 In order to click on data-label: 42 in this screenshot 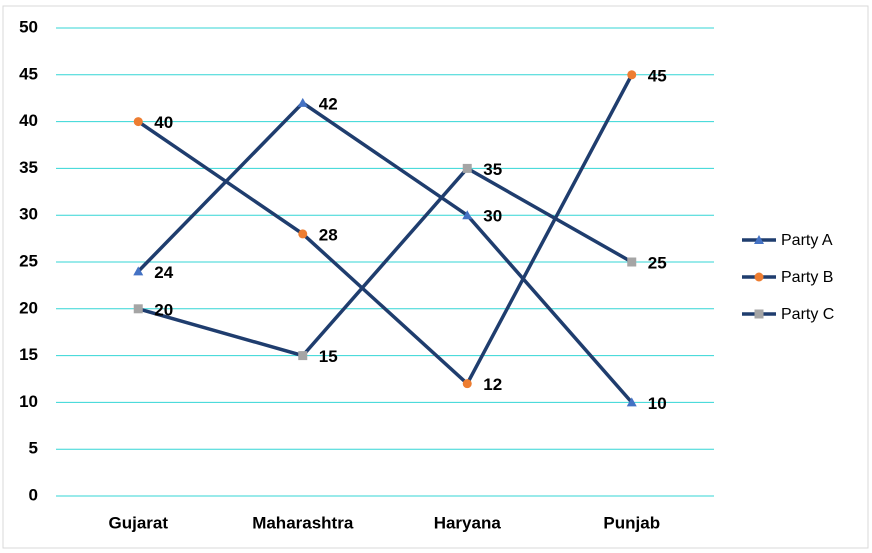, I will do `click(328, 103)`.